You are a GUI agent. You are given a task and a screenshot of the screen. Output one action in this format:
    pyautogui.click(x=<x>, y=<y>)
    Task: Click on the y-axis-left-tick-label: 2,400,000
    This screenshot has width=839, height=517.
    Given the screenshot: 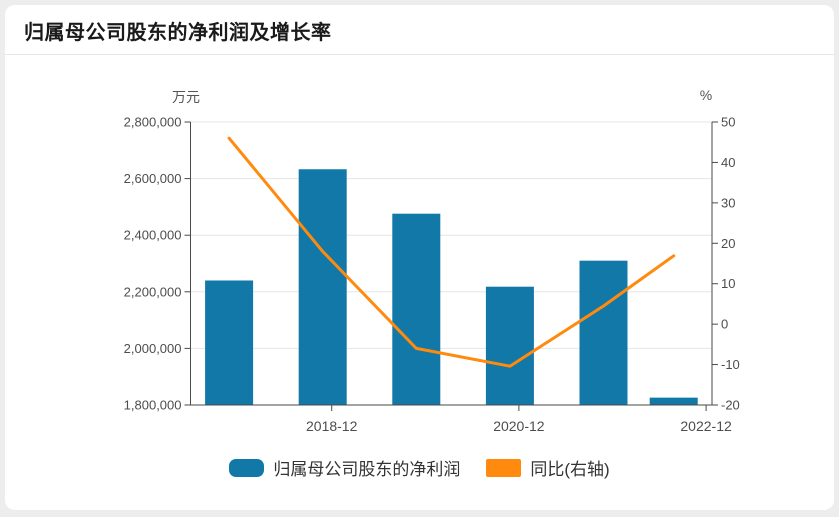 What is the action you would take?
    pyautogui.click(x=153, y=235)
    